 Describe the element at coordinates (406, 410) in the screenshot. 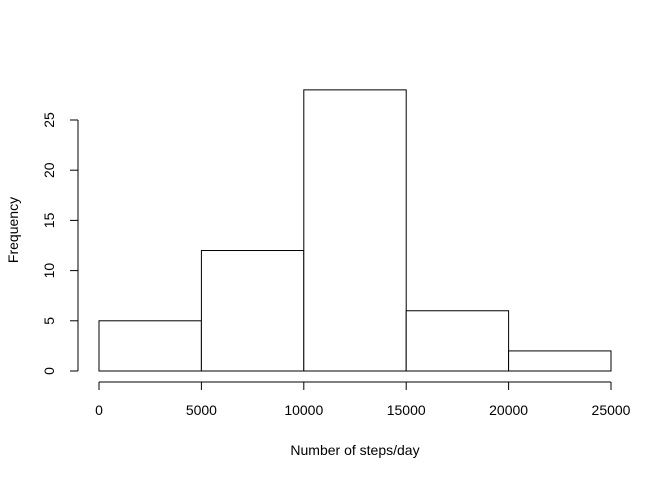

I see `x-tick-label: 15000` at that location.